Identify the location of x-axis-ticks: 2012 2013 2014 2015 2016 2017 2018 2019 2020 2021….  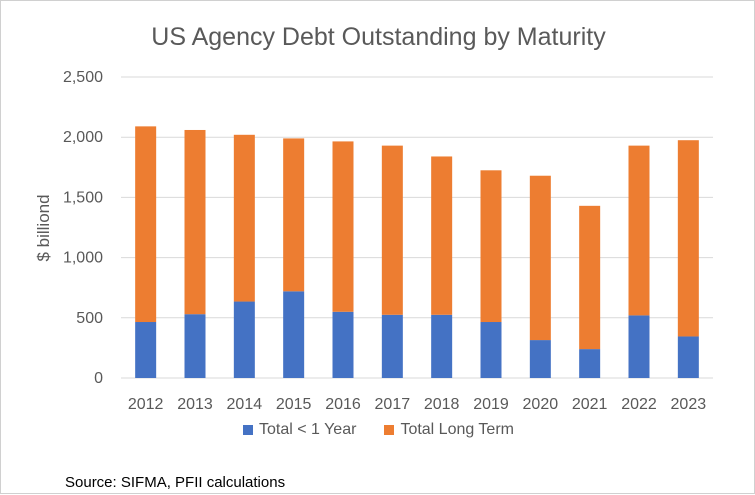
(417, 404).